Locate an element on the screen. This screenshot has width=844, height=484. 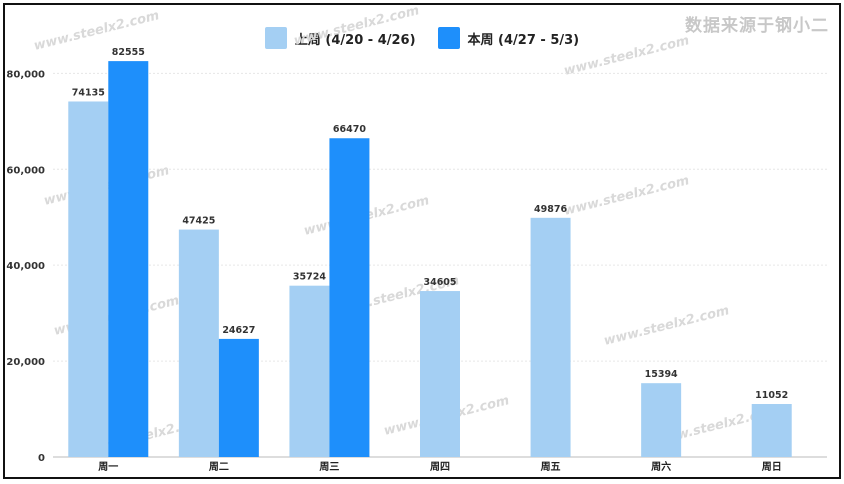
data-label-last-week: 11052 is located at coordinates (771, 395).